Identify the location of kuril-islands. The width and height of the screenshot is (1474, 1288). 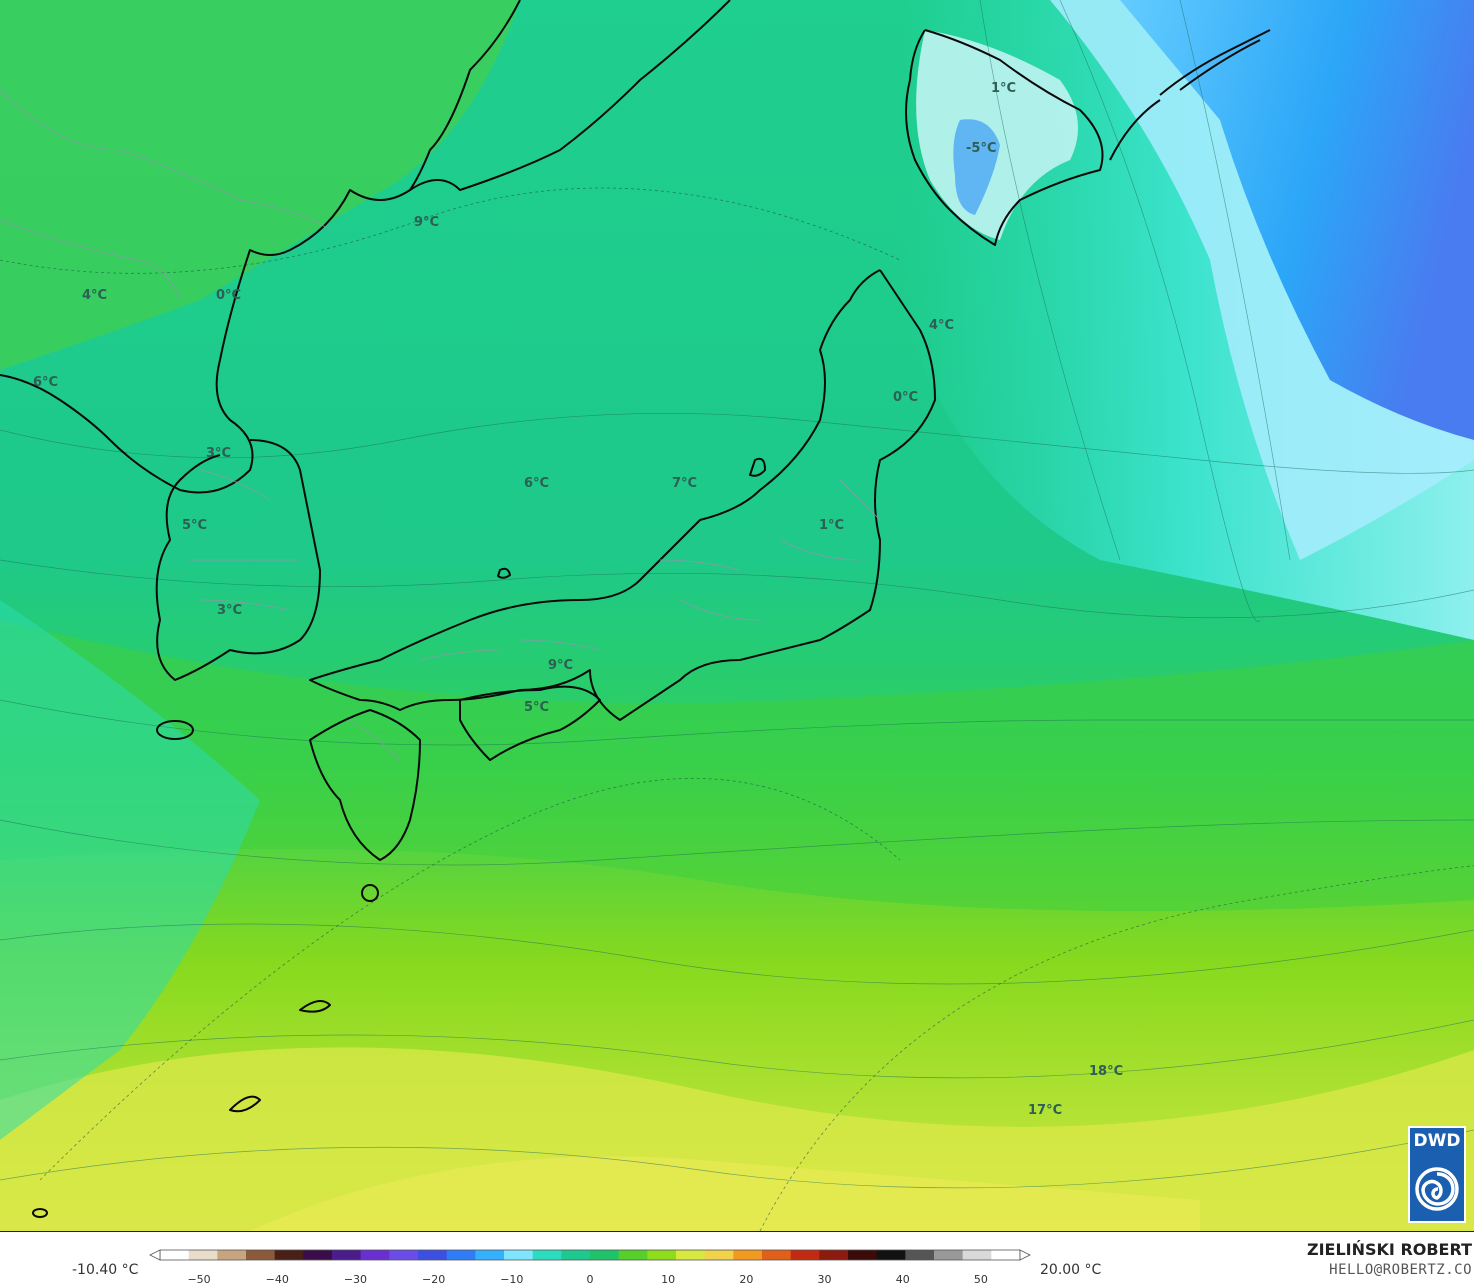
(1215, 62).